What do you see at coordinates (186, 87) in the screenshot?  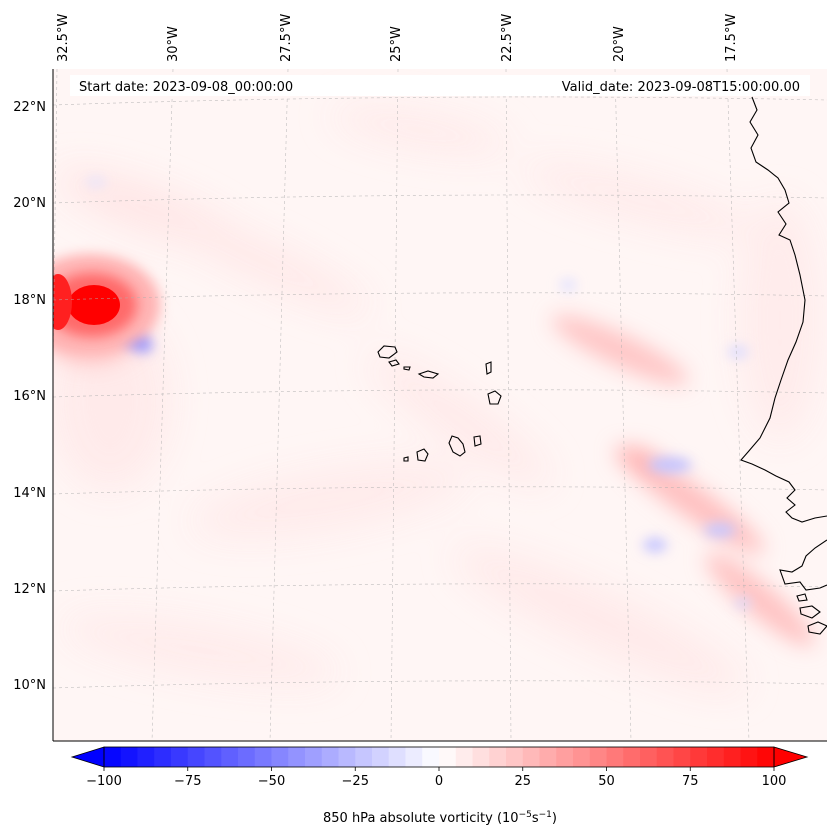 I see `start-date-label: Start date: 2023-09-08_00:00:00` at bounding box center [186, 87].